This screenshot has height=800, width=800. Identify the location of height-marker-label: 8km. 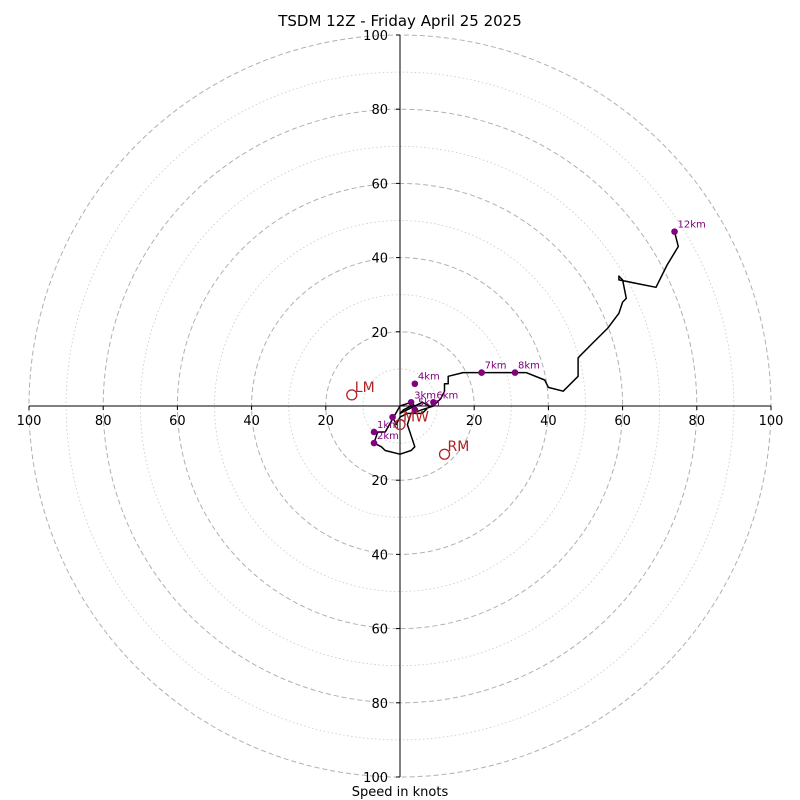
(529, 366).